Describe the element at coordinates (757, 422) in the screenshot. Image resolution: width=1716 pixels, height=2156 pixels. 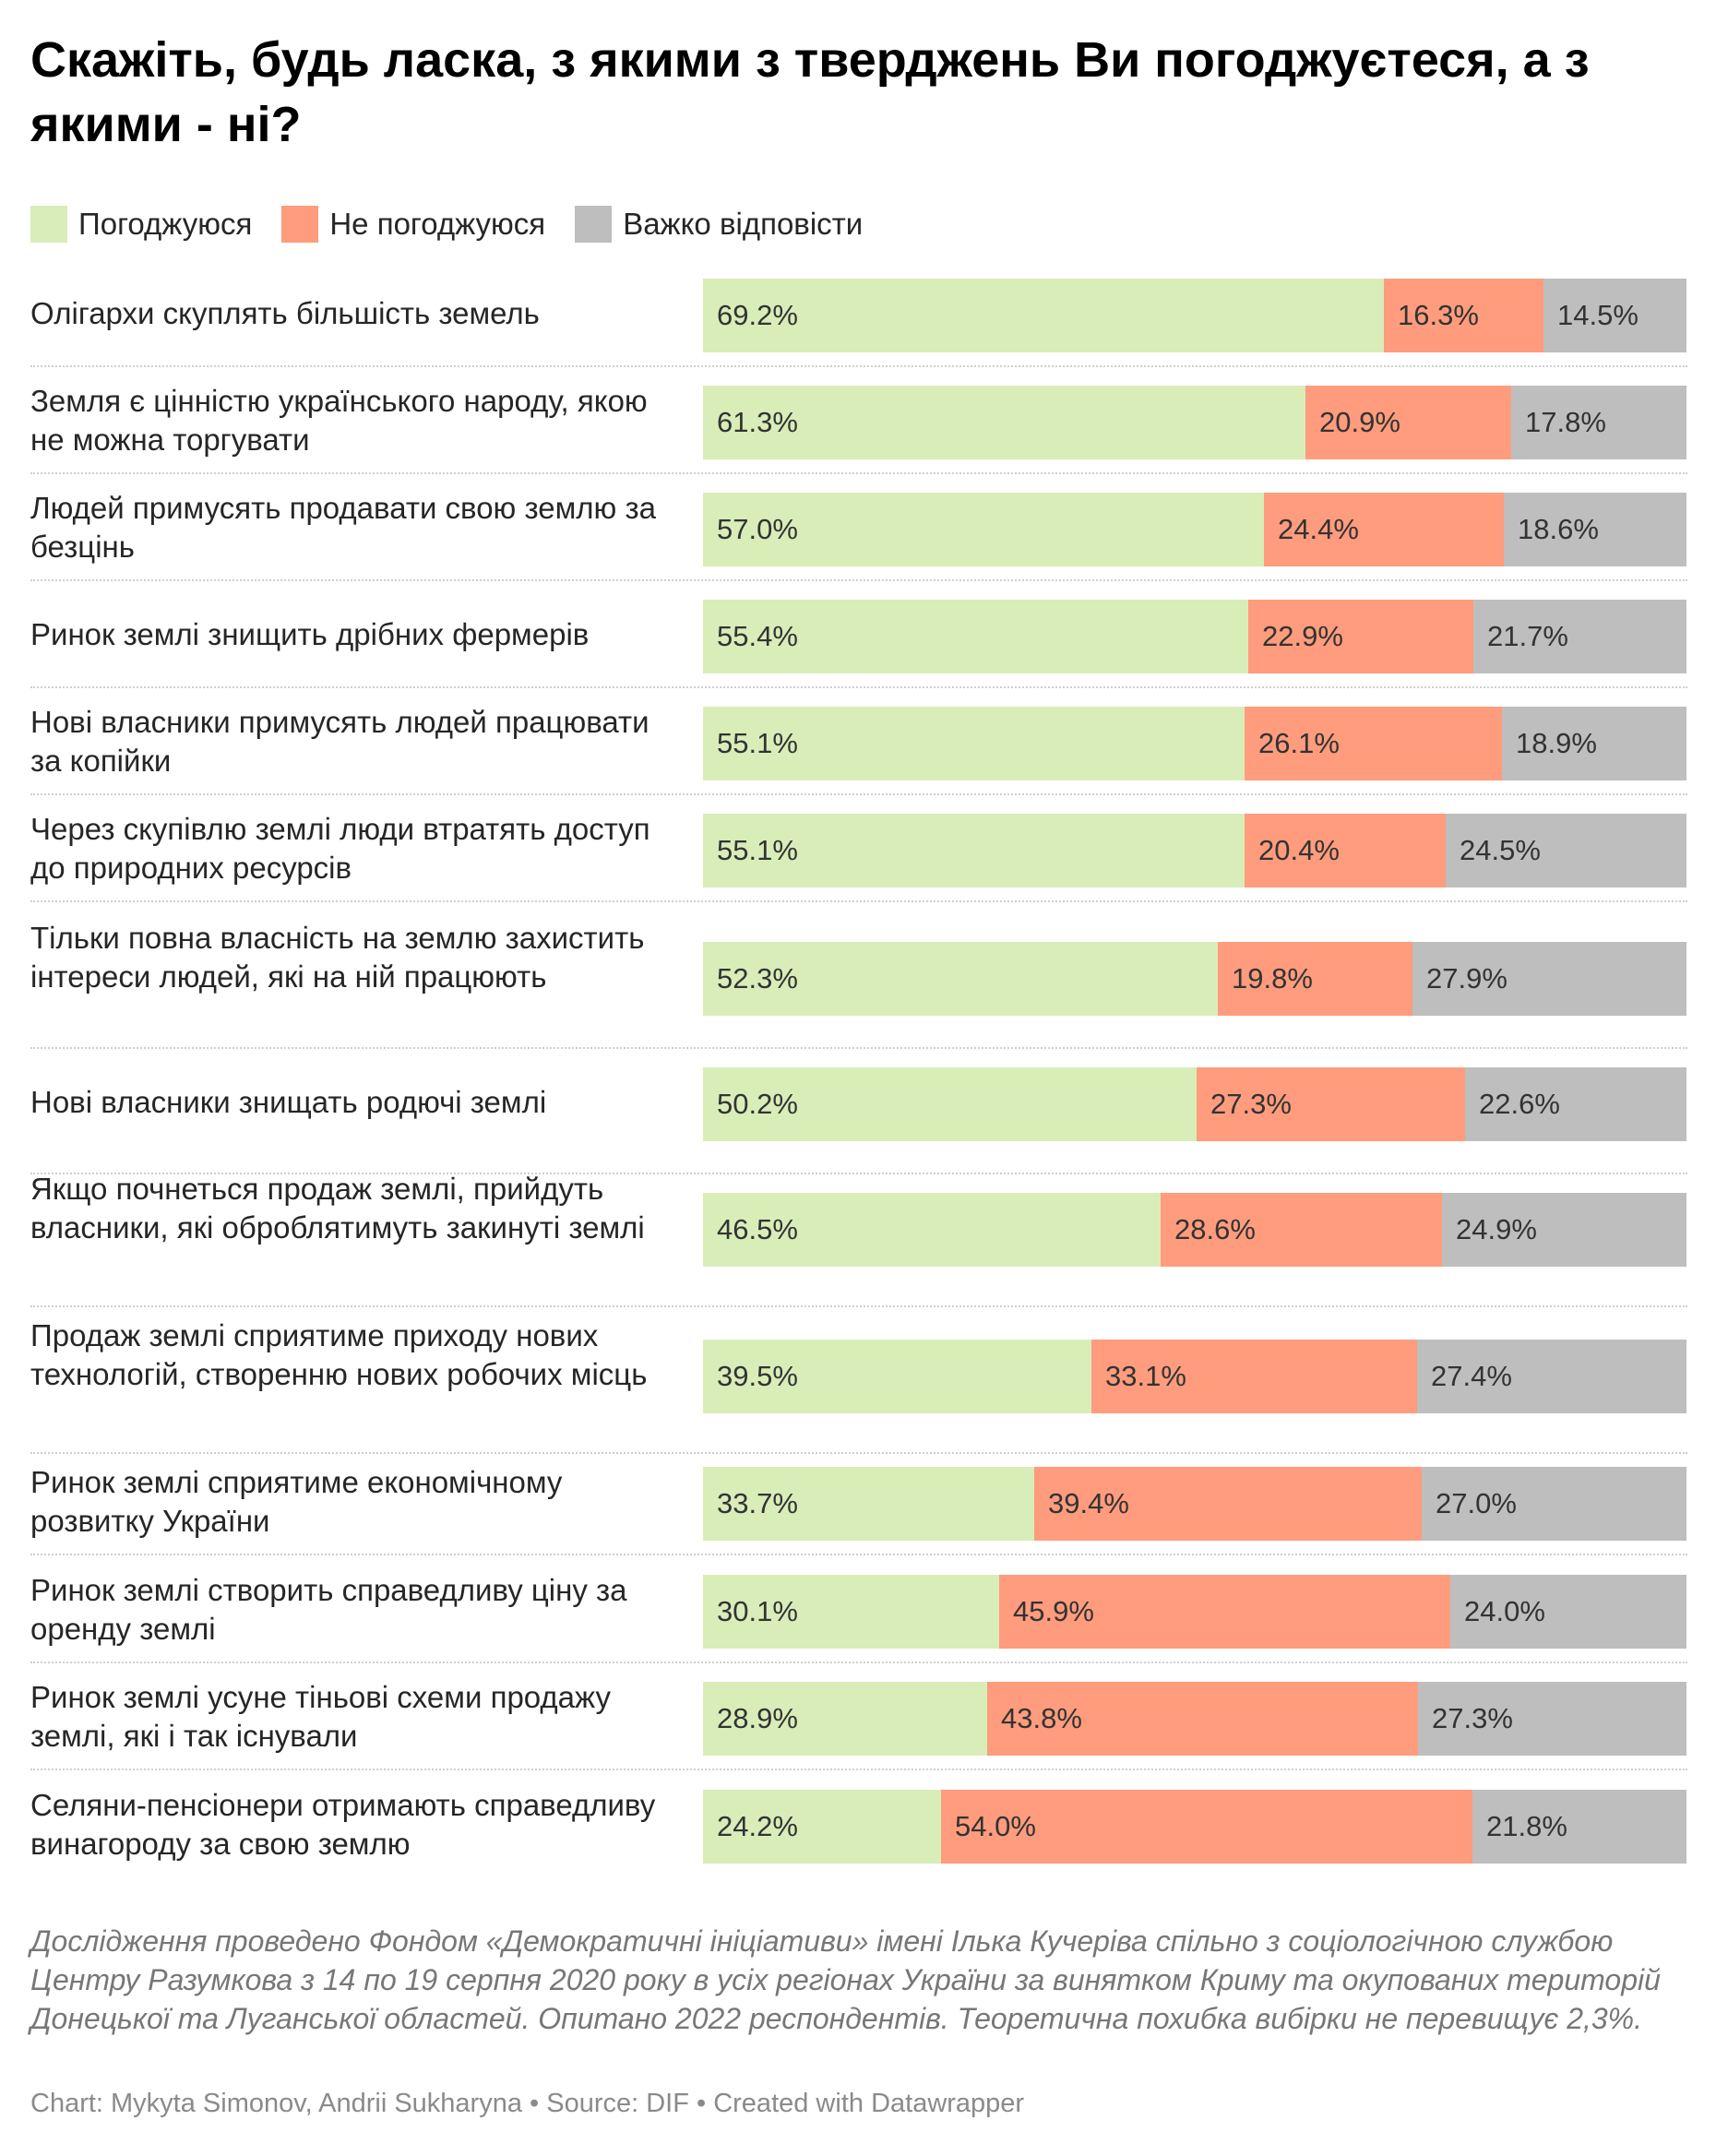
I see `data-label-agree: 61.3%` at that location.